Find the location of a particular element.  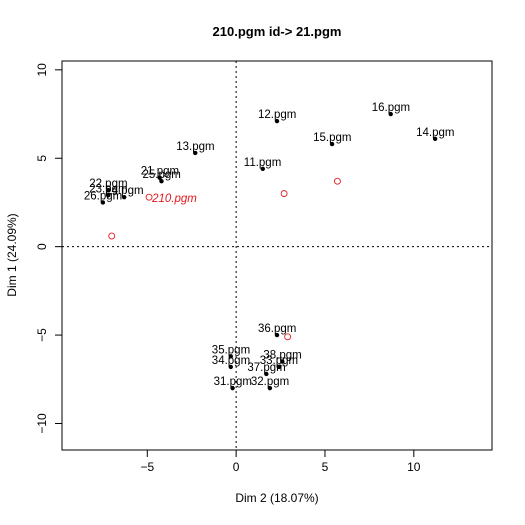

data-point-label: 16.pgm is located at coordinates (391, 108).